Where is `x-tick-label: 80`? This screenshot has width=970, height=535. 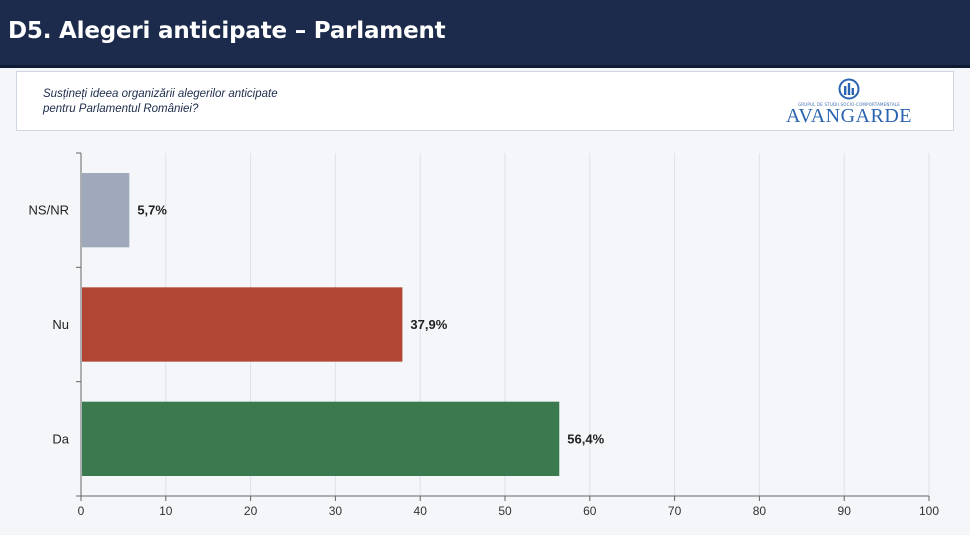 x-tick-label: 80 is located at coordinates (760, 511).